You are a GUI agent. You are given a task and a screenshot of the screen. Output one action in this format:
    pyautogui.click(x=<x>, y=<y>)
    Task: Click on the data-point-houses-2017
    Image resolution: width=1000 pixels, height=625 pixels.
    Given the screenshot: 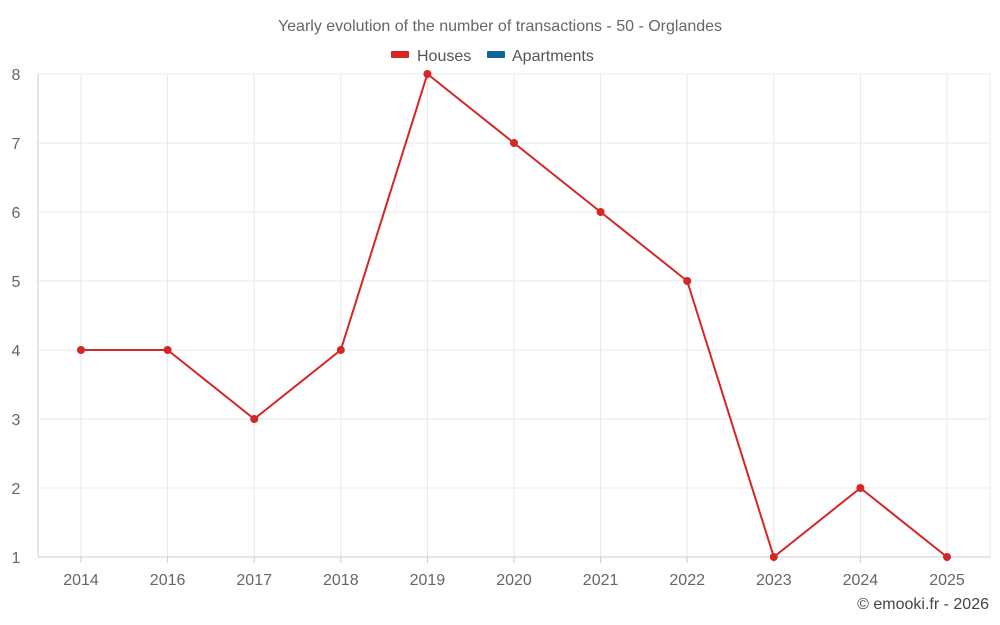 What is the action you would take?
    pyautogui.click(x=254, y=419)
    